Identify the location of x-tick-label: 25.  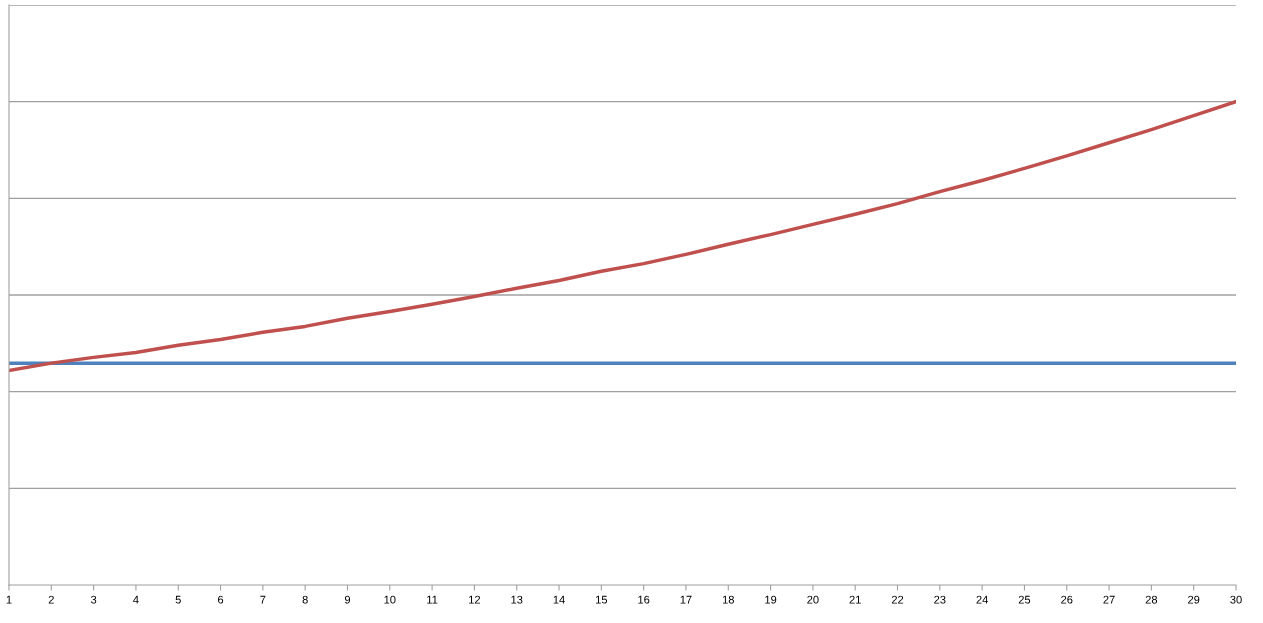
(1024, 599).